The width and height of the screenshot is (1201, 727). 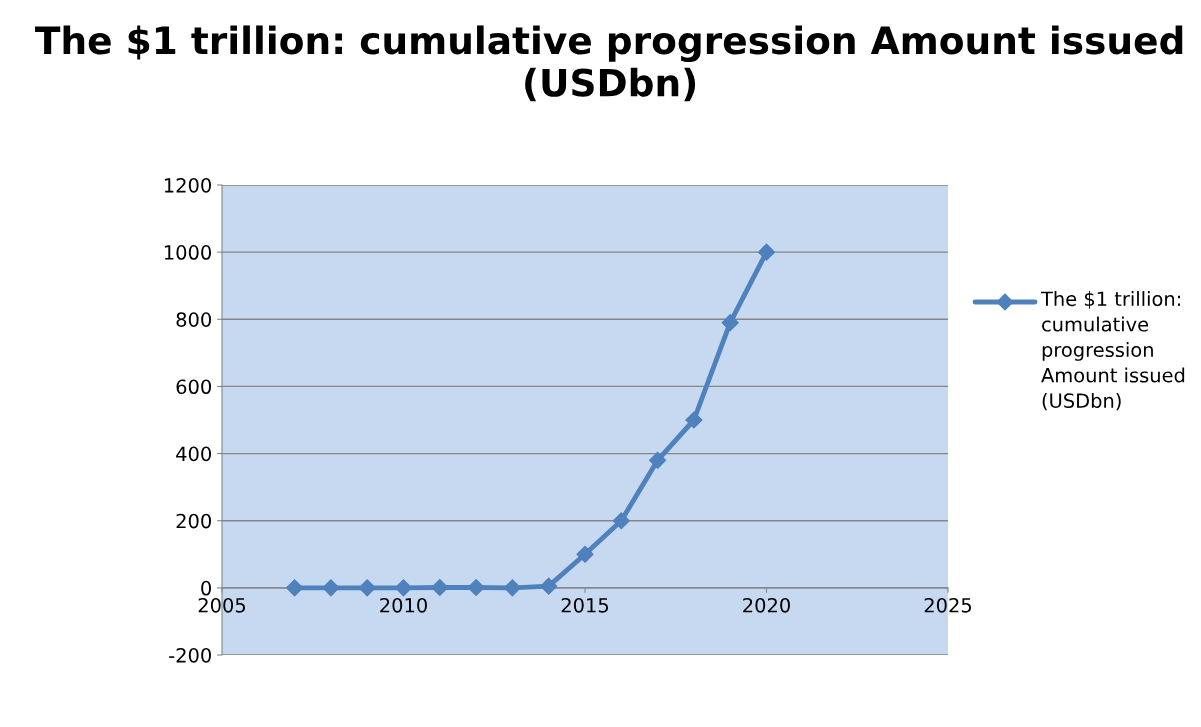 What do you see at coordinates (187, 185) in the screenshot?
I see `y-tick-label: 1200` at bounding box center [187, 185].